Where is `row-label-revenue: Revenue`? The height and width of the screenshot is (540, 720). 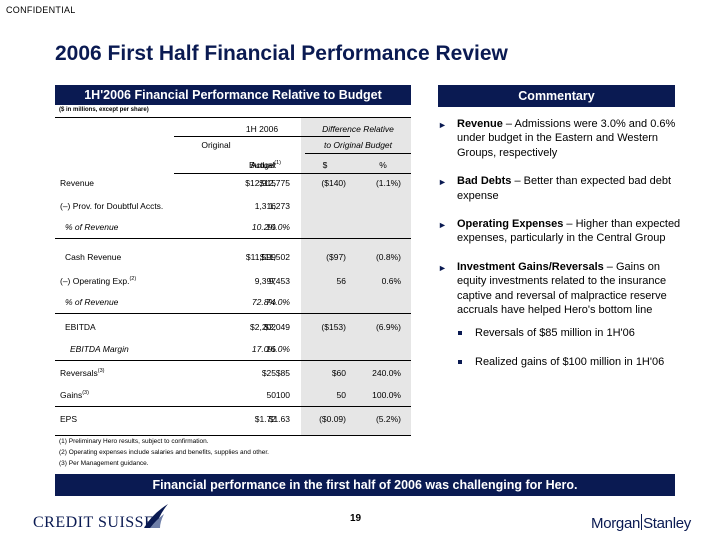 row-label-revenue: Revenue is located at coordinates (77, 183).